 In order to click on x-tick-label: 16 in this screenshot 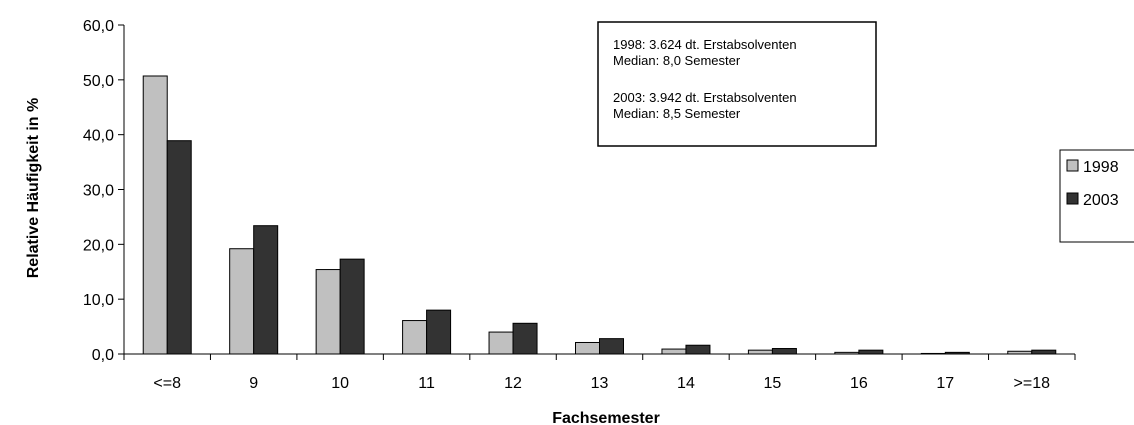, I will do `click(859, 383)`.